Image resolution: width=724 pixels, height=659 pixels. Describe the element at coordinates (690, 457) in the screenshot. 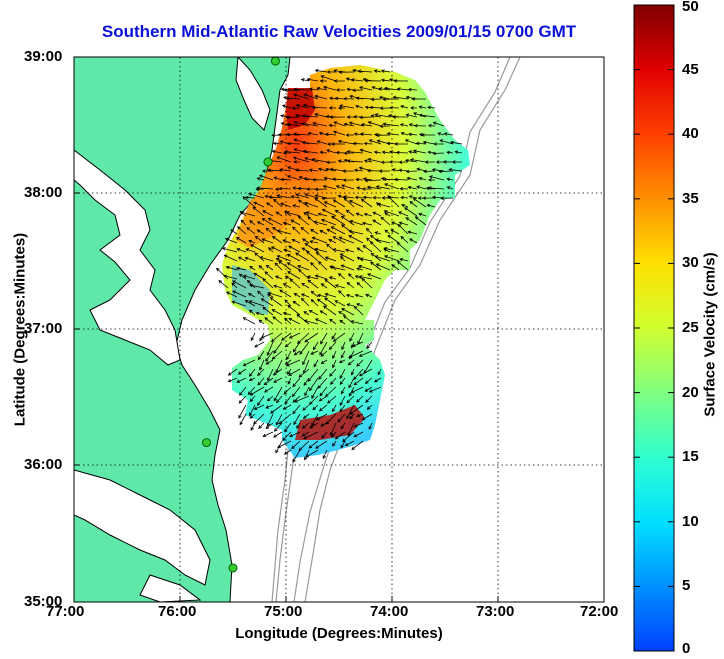

I see `colorbar-tick-label: 15` at that location.